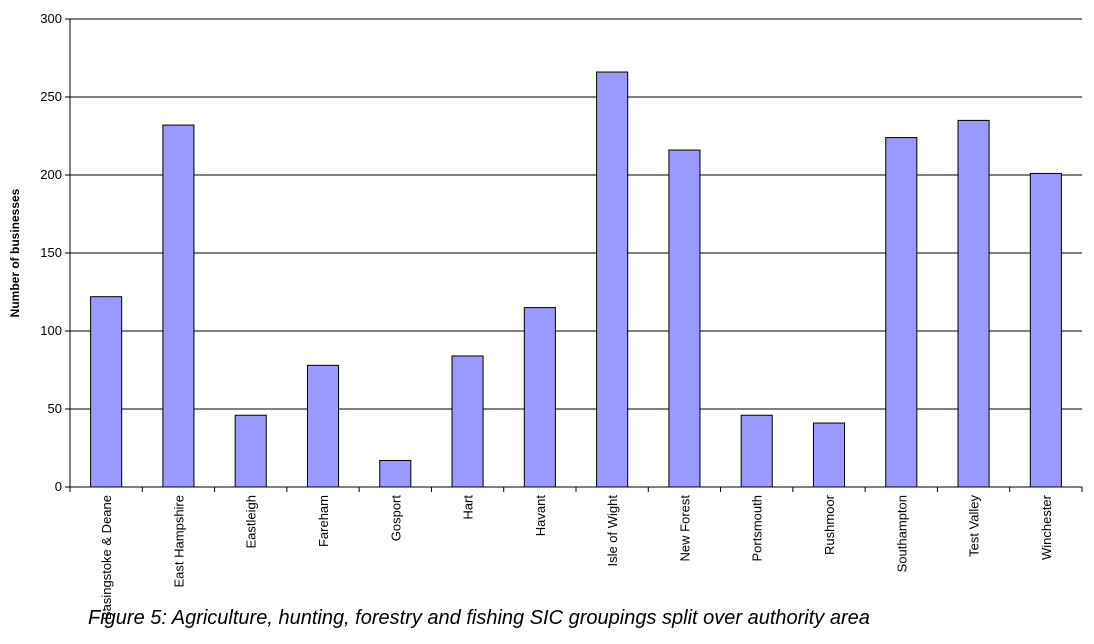 Image resolution: width=1094 pixels, height=644 pixels. What do you see at coordinates (395, 518) in the screenshot?
I see `x-tick-label: Gosport` at bounding box center [395, 518].